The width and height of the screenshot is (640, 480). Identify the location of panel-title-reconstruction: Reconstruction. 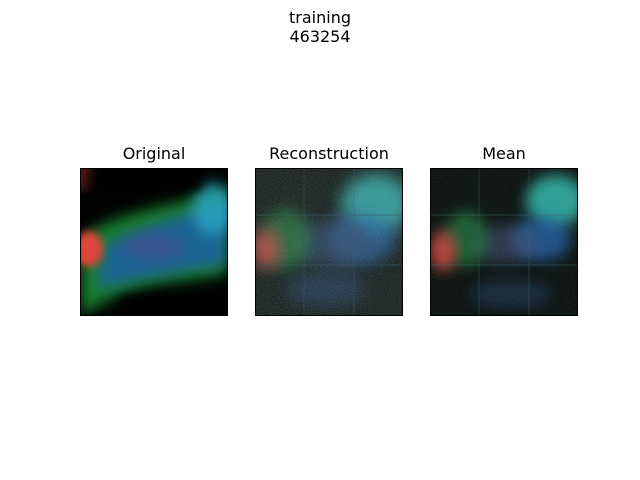
(329, 153).